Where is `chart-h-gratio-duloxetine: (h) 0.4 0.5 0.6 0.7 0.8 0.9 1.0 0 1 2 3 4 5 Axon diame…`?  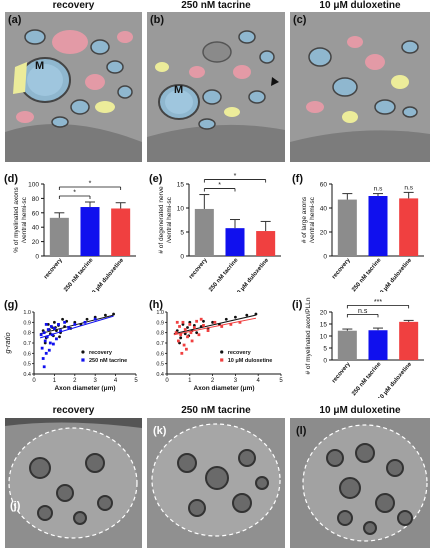
chart-h-gratio-duloxetine: (h) 0.4 0.5 0.6 0.7 0.8 0.9 1.0 0 1 2 3 4 5 Axon diame… is located at coordinates (216, 345).